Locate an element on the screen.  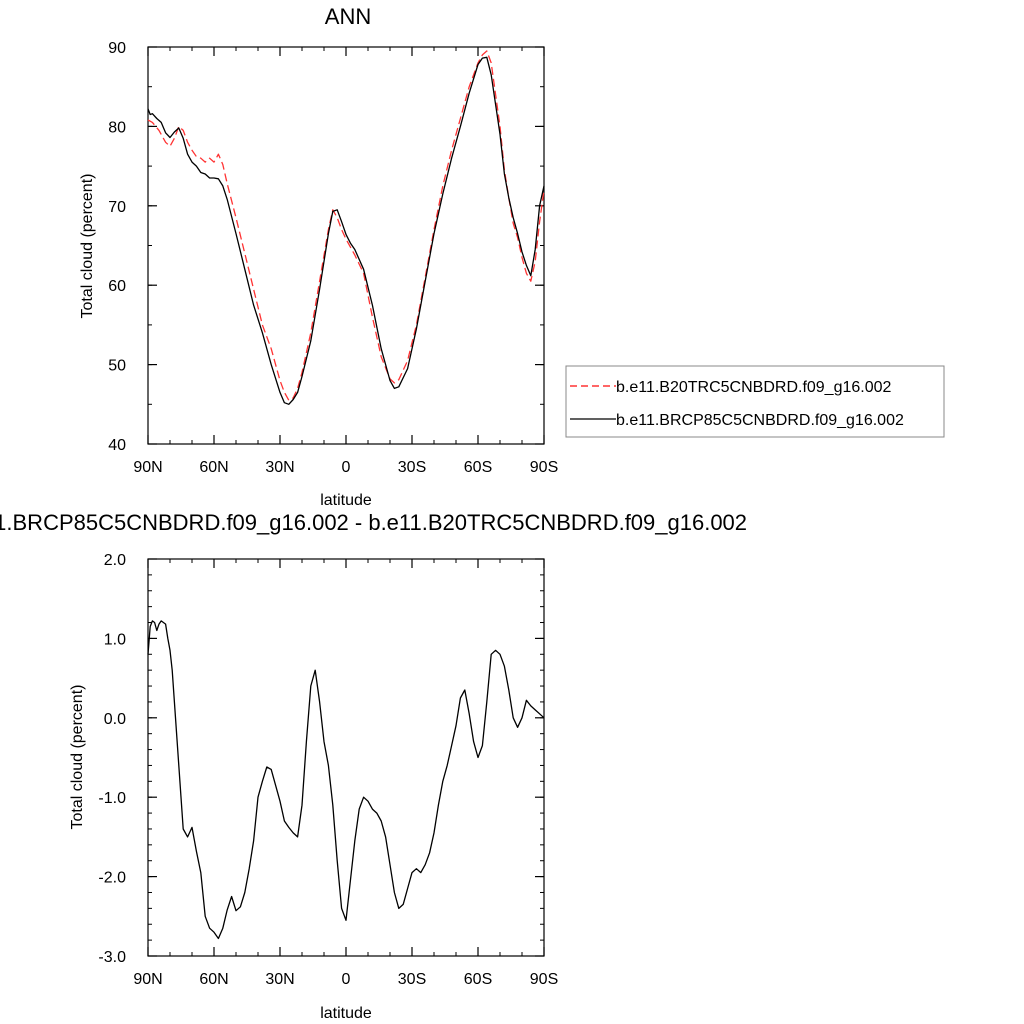
y-tick-label: 1.0 is located at coordinates (115, 639).